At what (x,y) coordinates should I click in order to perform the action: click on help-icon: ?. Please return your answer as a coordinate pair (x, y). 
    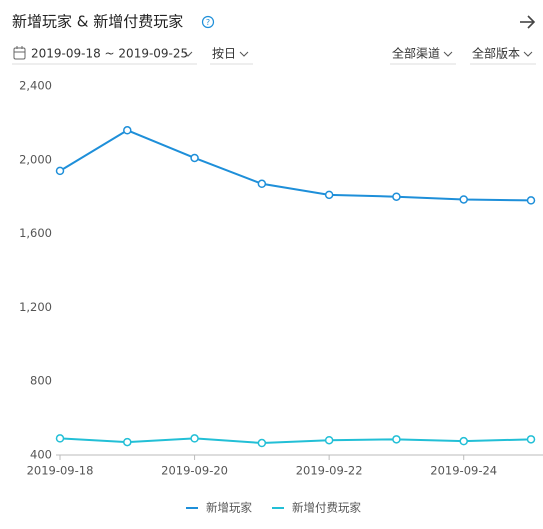
    Looking at the image, I should click on (208, 22).